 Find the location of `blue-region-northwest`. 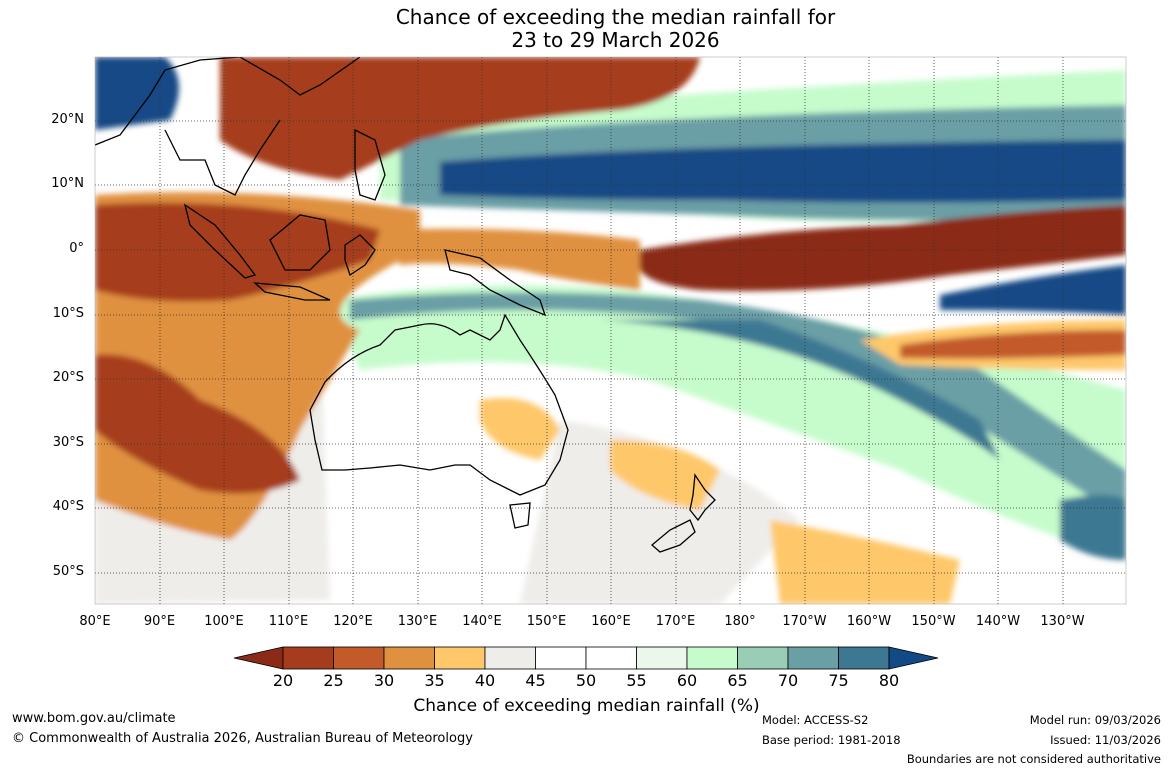

blue-region-northwest is located at coordinates (137, 93).